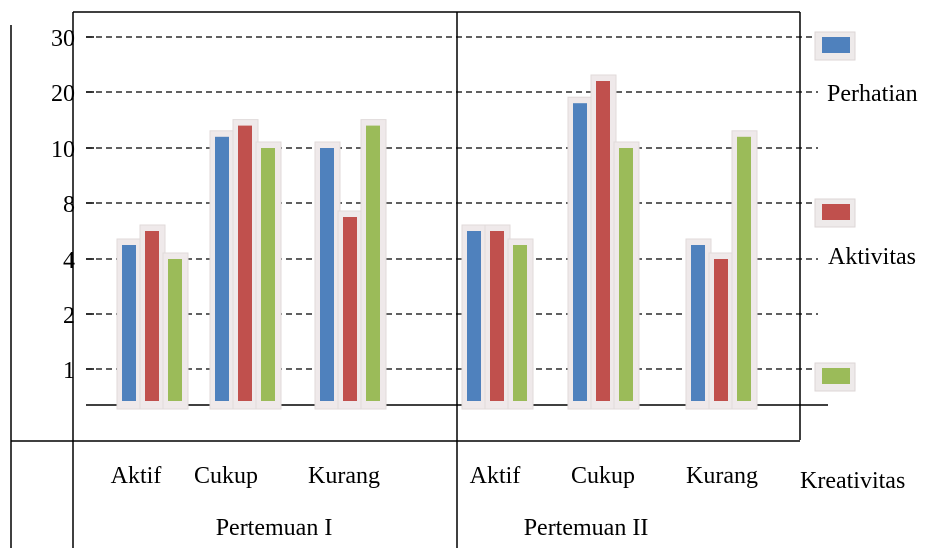  Describe the element at coordinates (69, 205) in the screenshot. I see `y-tick-label: 8` at that location.